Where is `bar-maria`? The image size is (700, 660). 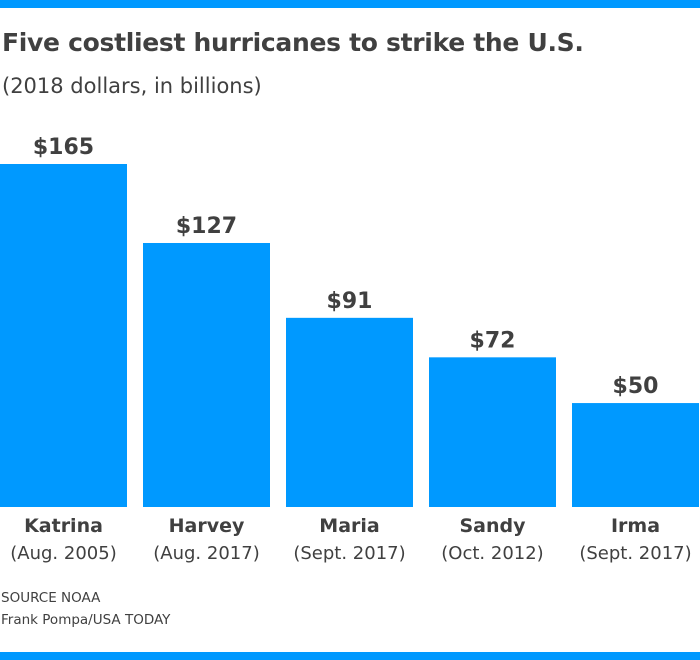
bar-maria is located at coordinates (349, 412).